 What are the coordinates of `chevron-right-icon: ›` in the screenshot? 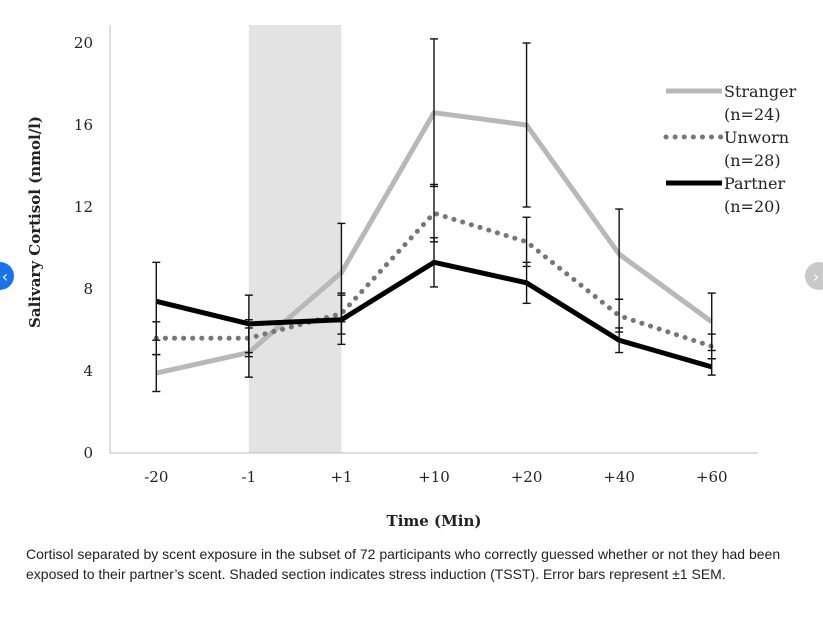 It's located at (816, 276).